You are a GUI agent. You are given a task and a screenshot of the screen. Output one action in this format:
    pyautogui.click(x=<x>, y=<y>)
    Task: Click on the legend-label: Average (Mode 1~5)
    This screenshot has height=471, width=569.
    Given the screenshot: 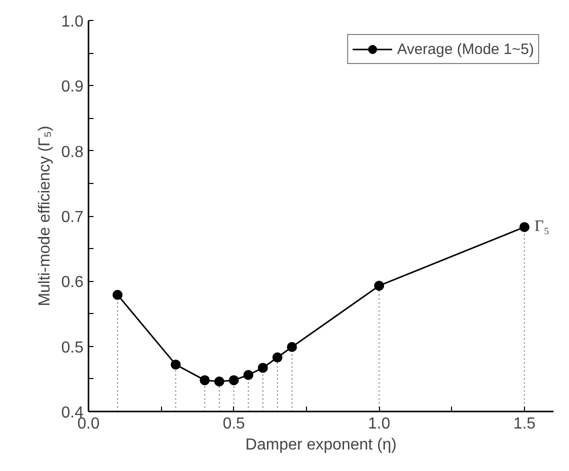 What is the action you would take?
    pyautogui.click(x=465, y=49)
    